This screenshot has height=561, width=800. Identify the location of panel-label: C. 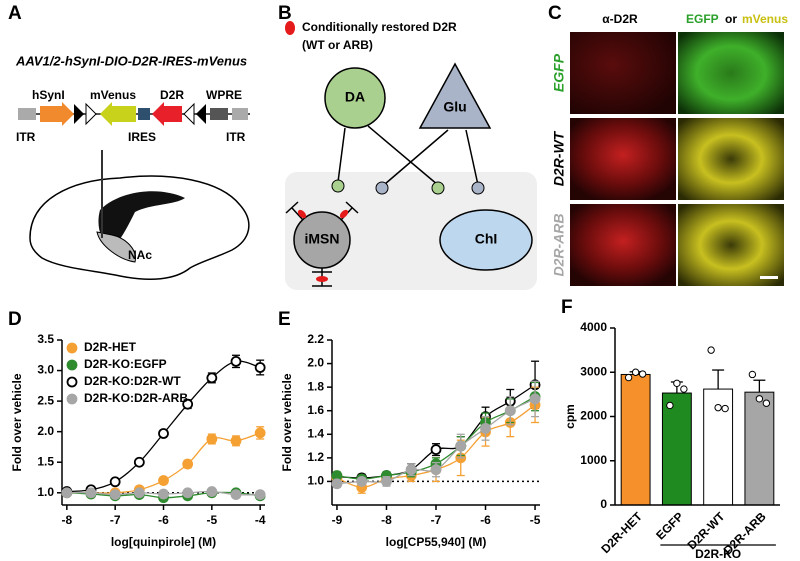
(555, 13).